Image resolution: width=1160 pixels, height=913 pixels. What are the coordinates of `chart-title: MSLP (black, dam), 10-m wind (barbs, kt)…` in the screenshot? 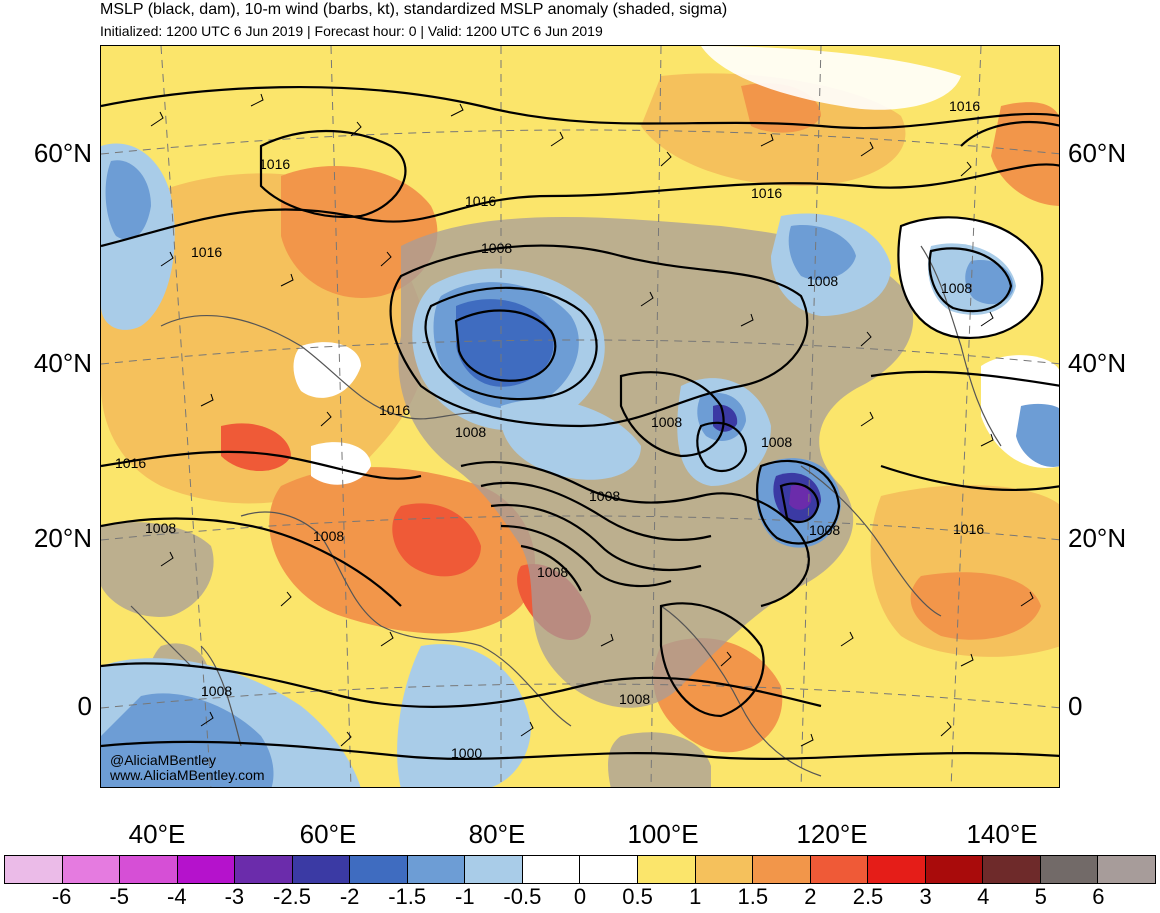 It's located at (414, 9).